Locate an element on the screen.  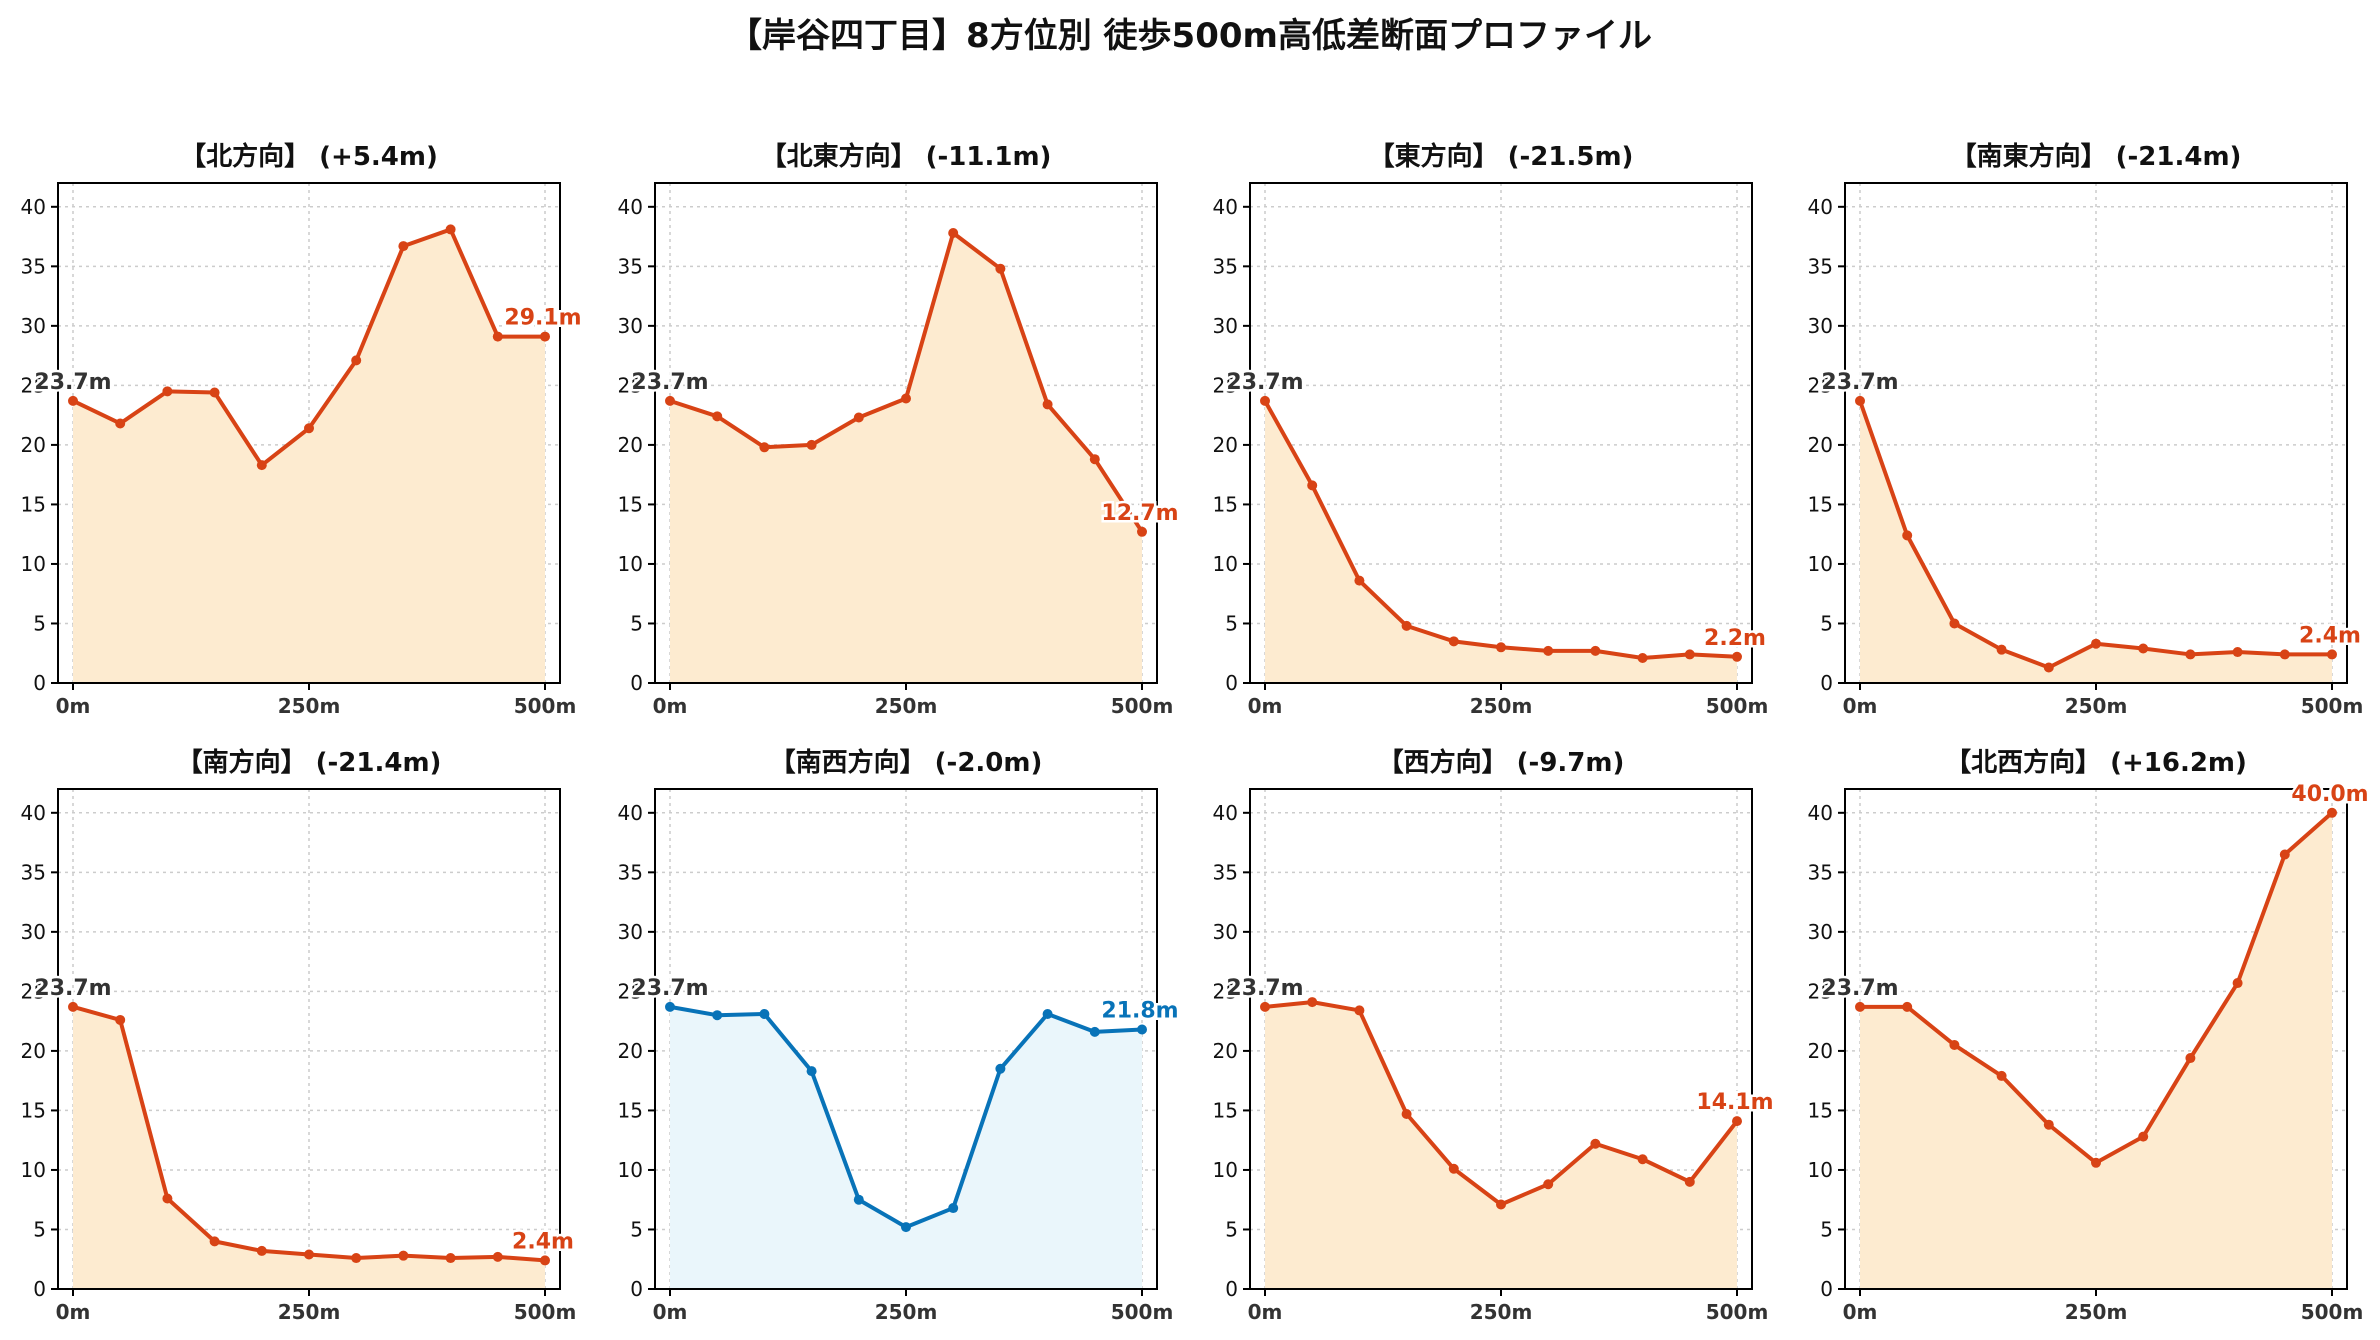
chart-title: 【北東方向】 (-11.1m) is located at coordinates (906, 156).